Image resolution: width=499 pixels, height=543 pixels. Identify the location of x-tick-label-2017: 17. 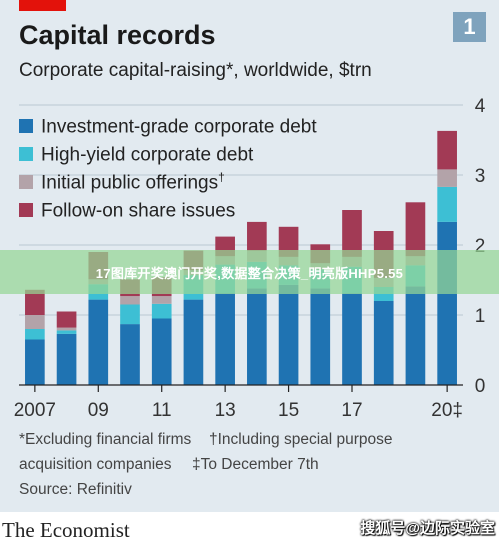
(351, 410).